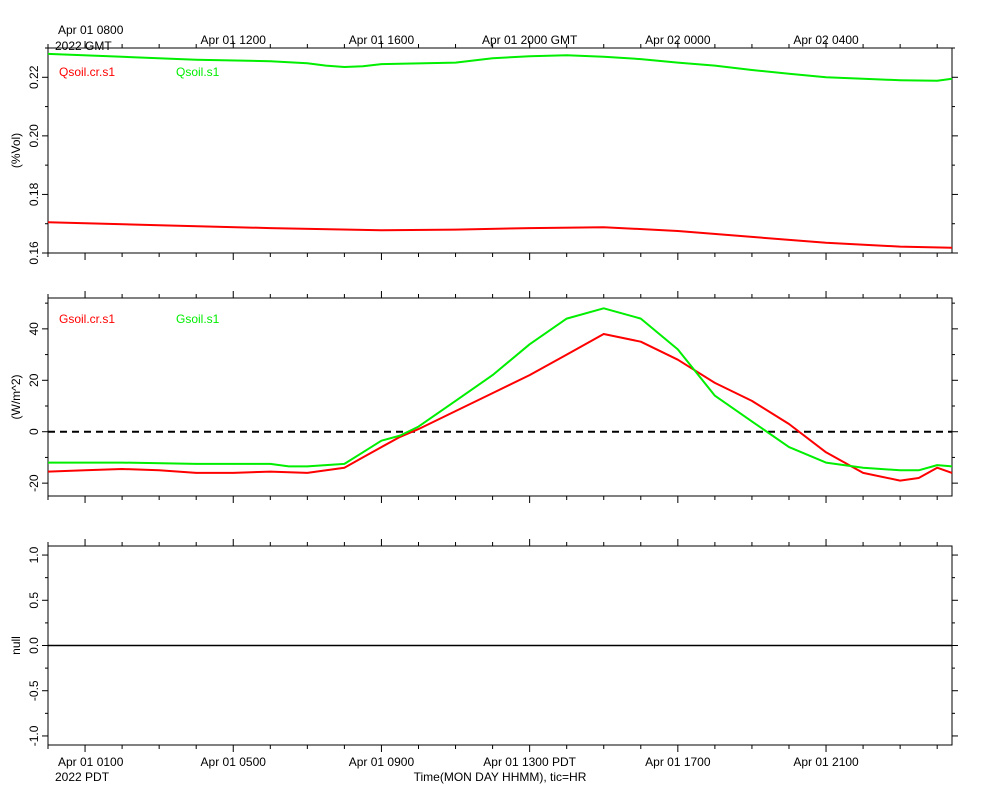 The image size is (1000, 800). I want to click on gmt-first-label-line1: Apr 01 0800, so click(91, 30).